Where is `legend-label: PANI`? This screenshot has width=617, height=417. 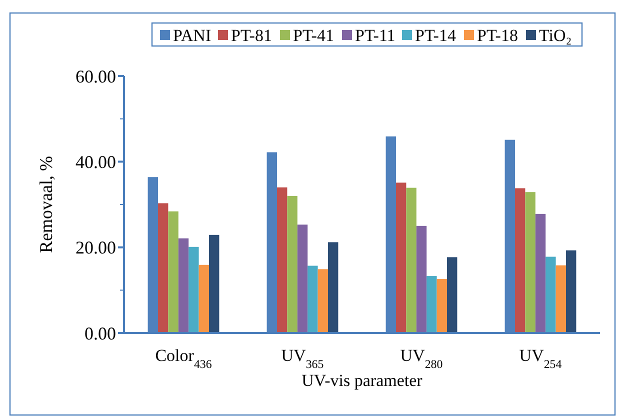 legend-label: PANI is located at coordinates (192, 35).